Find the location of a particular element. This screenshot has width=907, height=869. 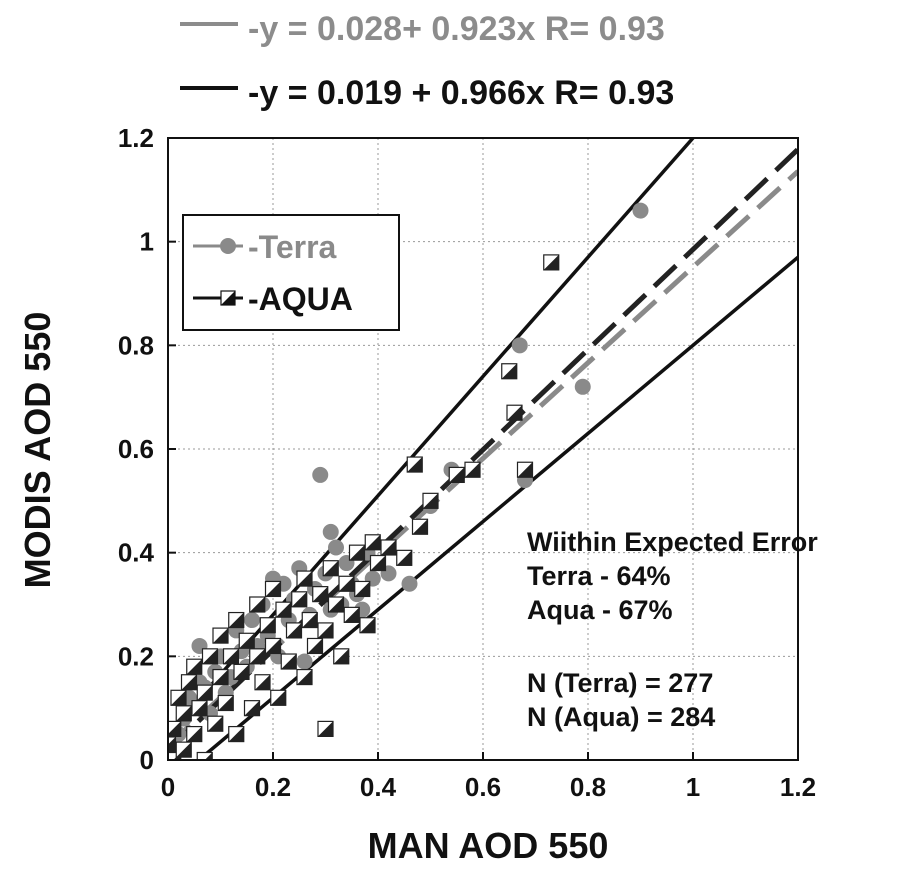

title-equation-aqua: -y = 0.019 + 0.966x R= 0.93 is located at coordinates (461, 93).